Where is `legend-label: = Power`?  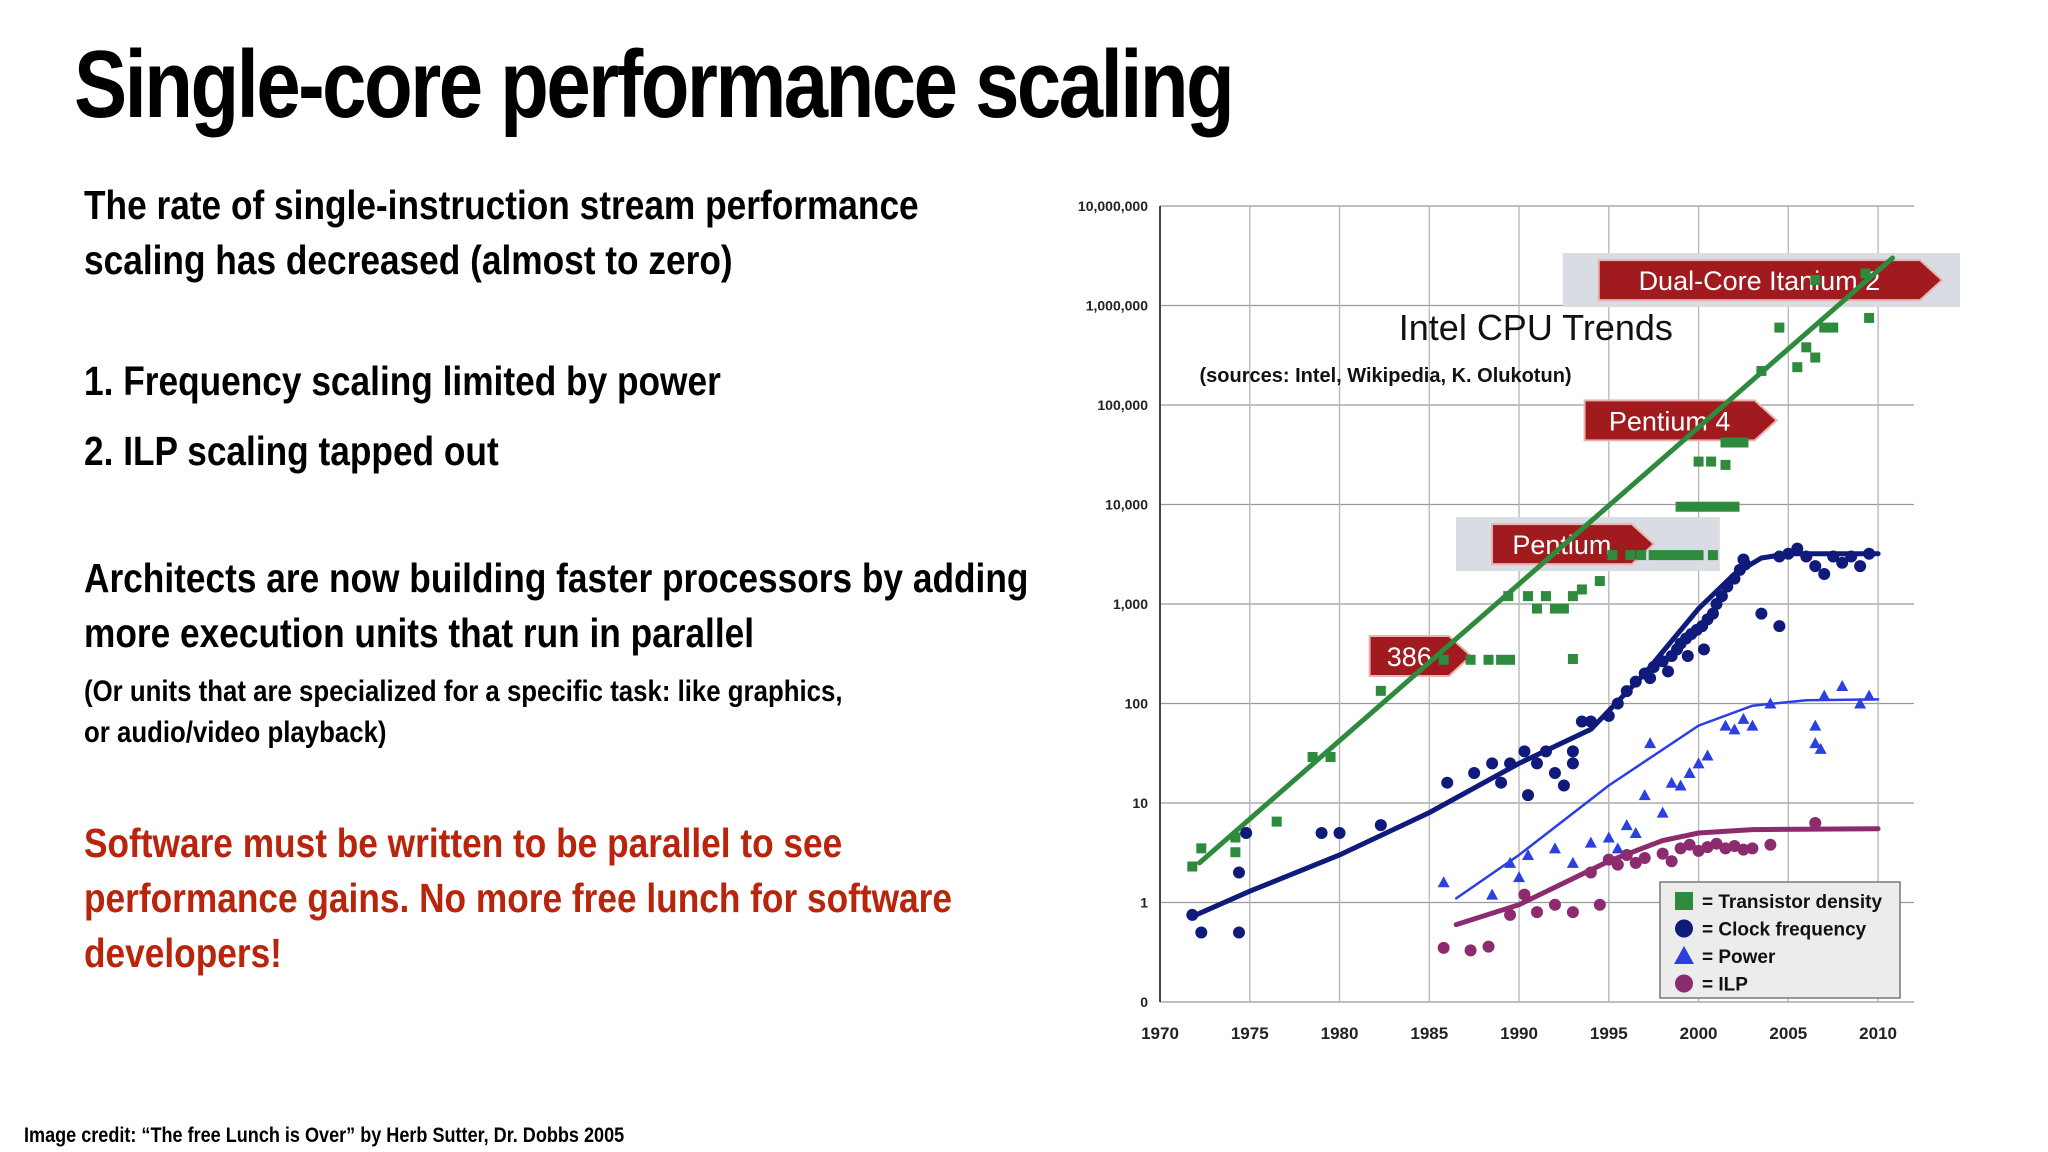 legend-label: = Power is located at coordinates (1739, 957).